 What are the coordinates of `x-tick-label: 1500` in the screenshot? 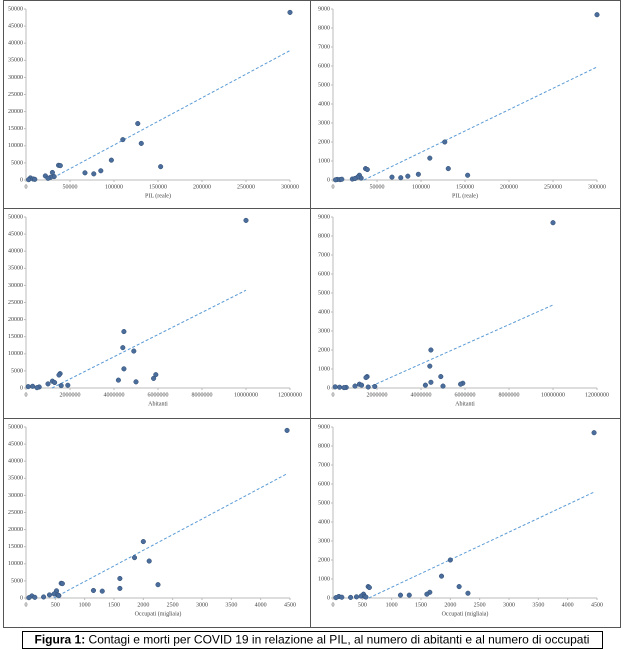 It's located at (421, 605).